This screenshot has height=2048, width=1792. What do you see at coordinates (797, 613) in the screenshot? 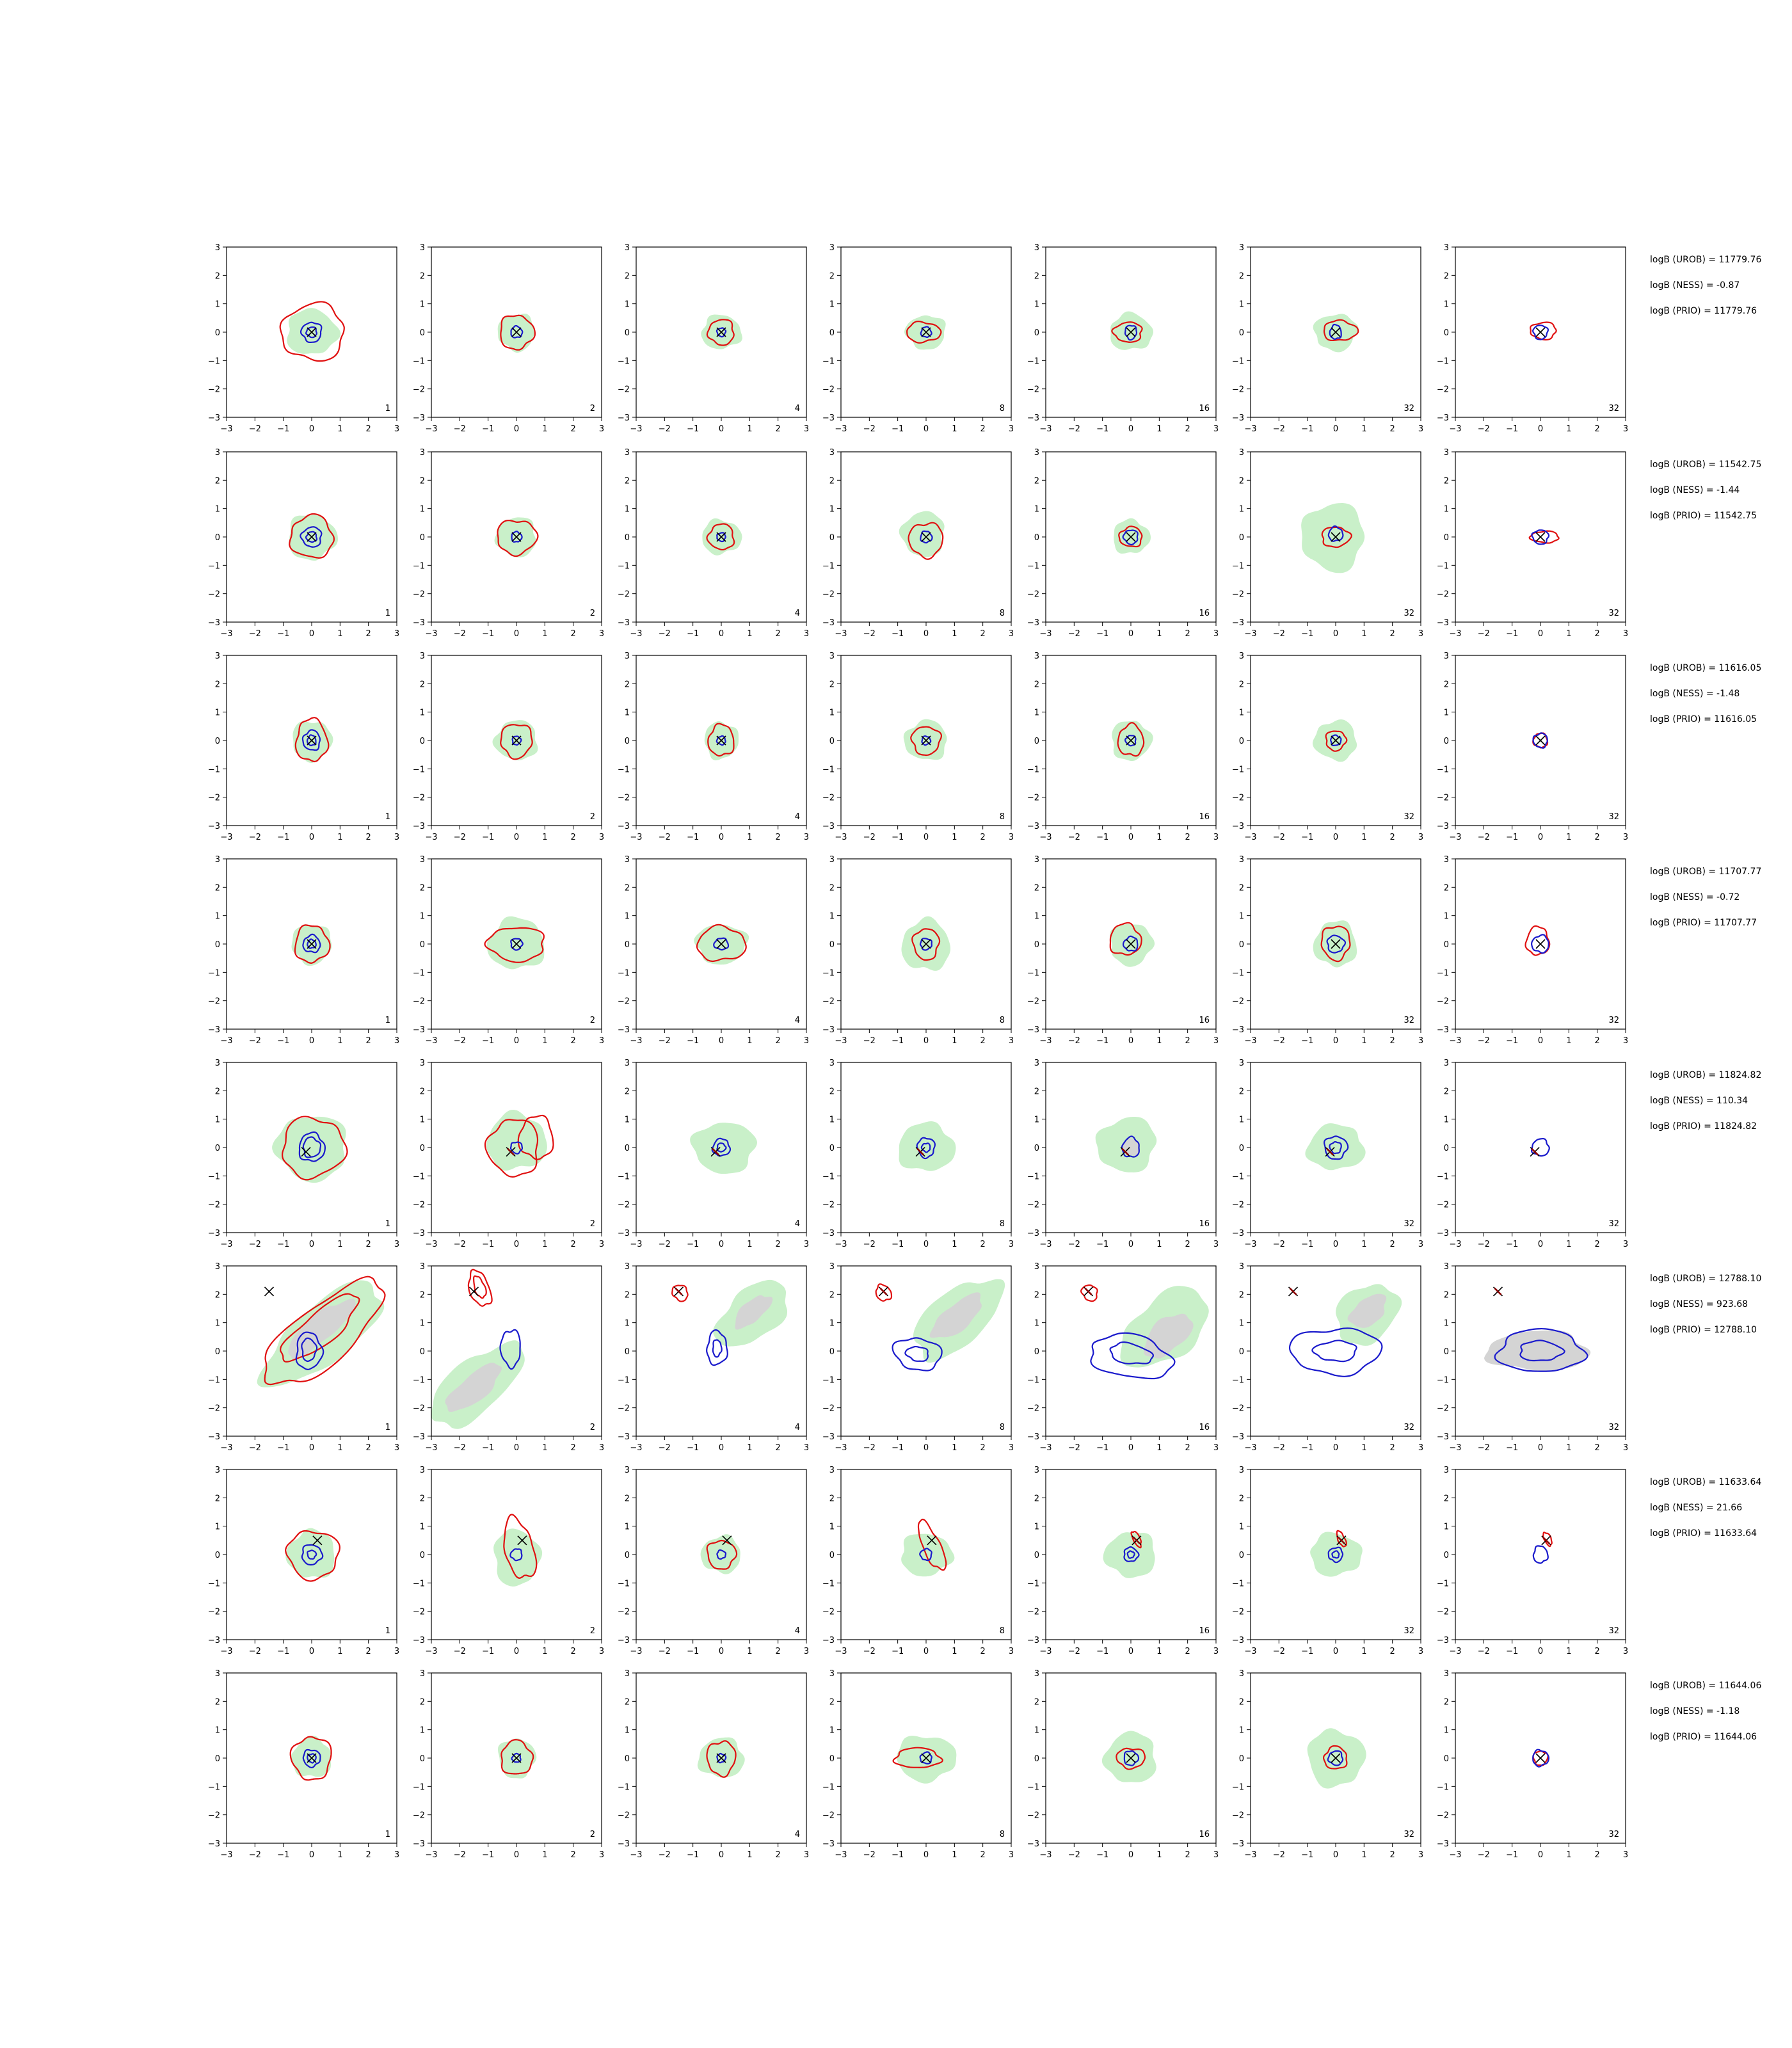
I see `panel-iteration-label: 4` at bounding box center [797, 613].